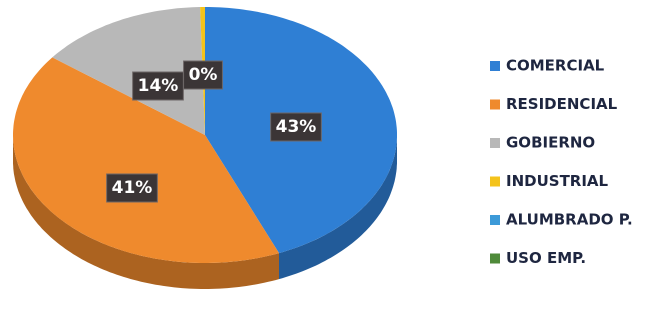  I want to click on value-label: 41%, so click(132, 188).